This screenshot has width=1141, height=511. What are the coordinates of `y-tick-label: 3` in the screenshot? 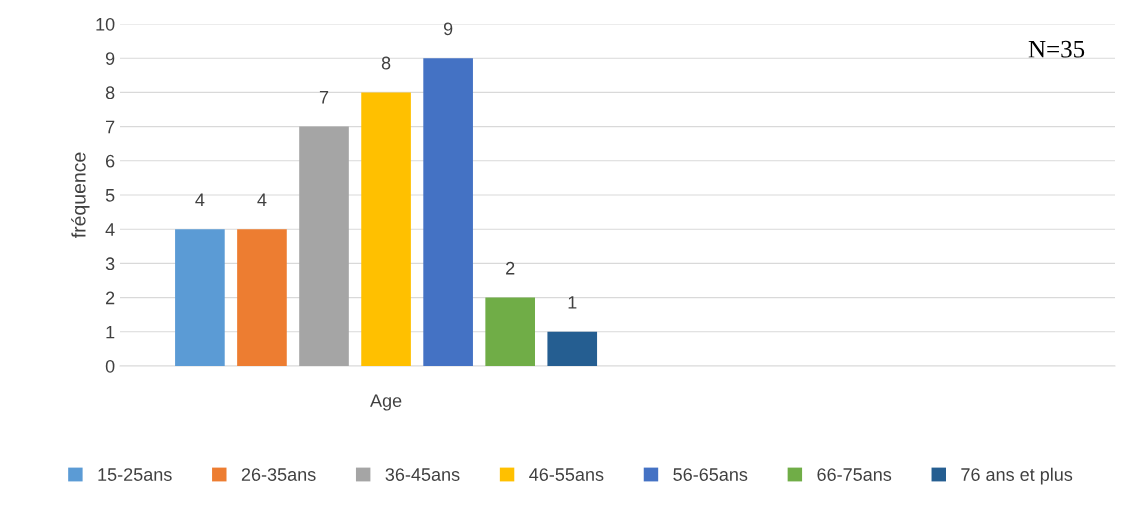 It's located at (110, 264).